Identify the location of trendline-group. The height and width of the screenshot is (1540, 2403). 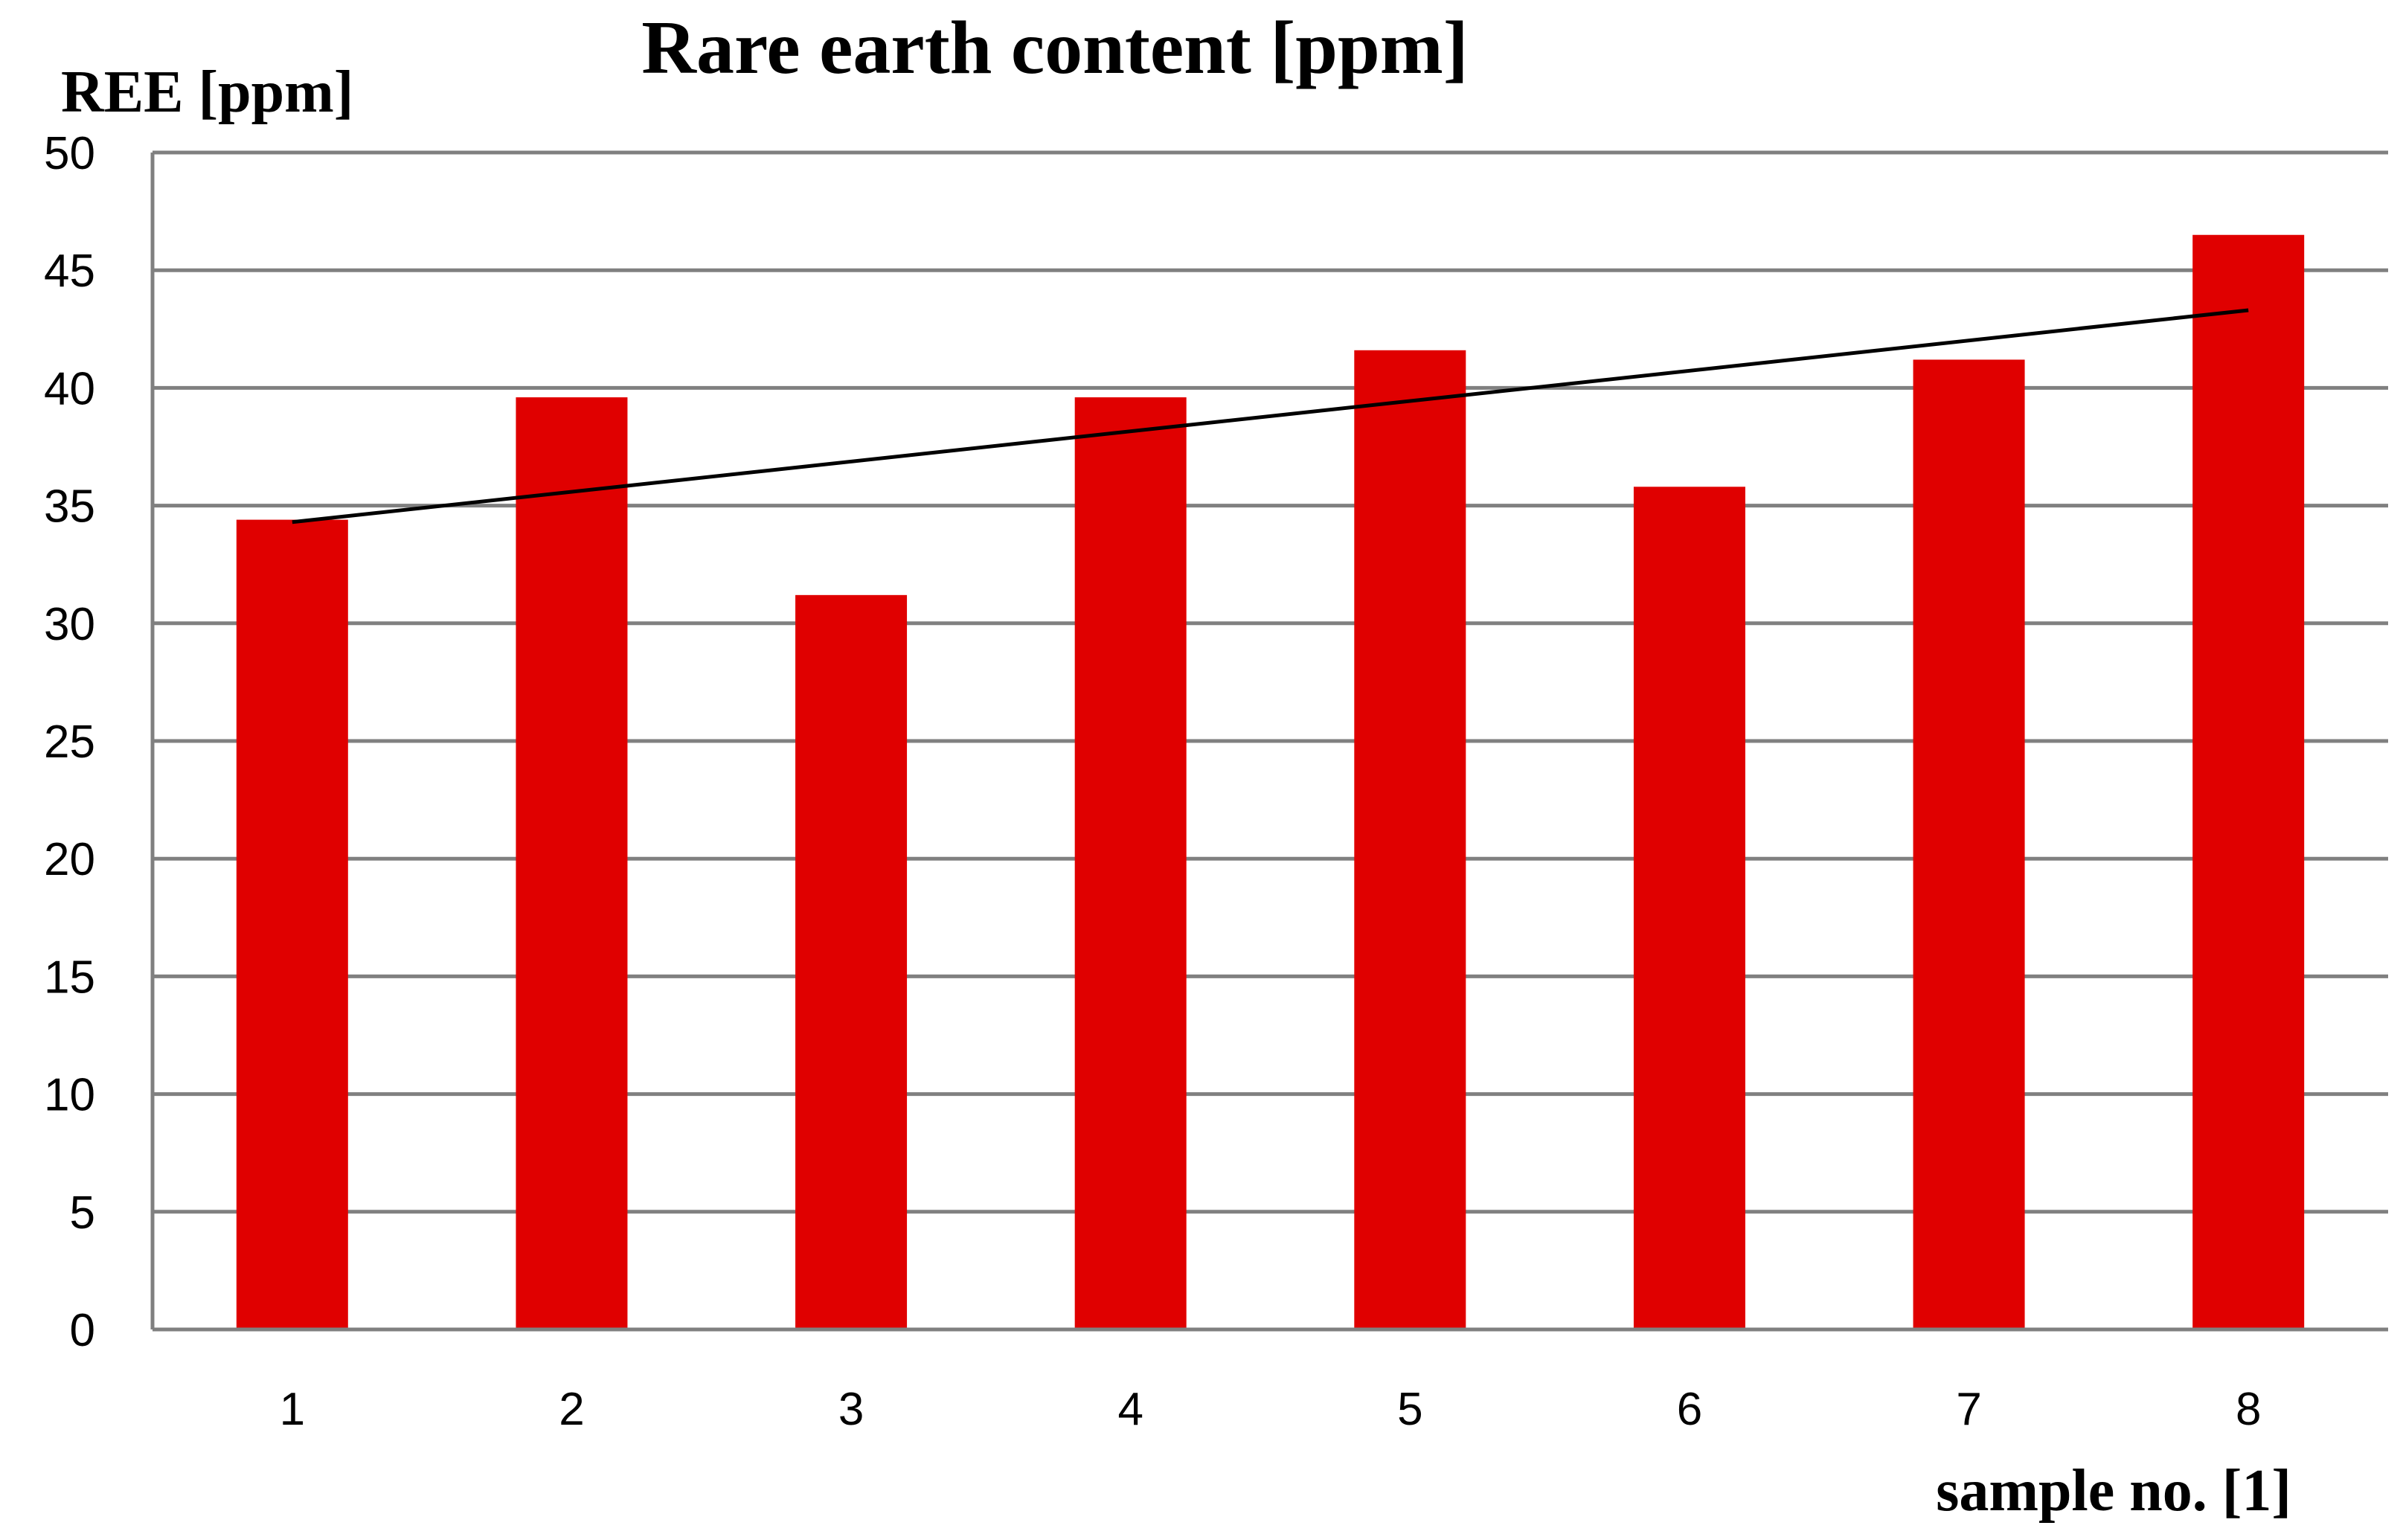
(1270, 416).